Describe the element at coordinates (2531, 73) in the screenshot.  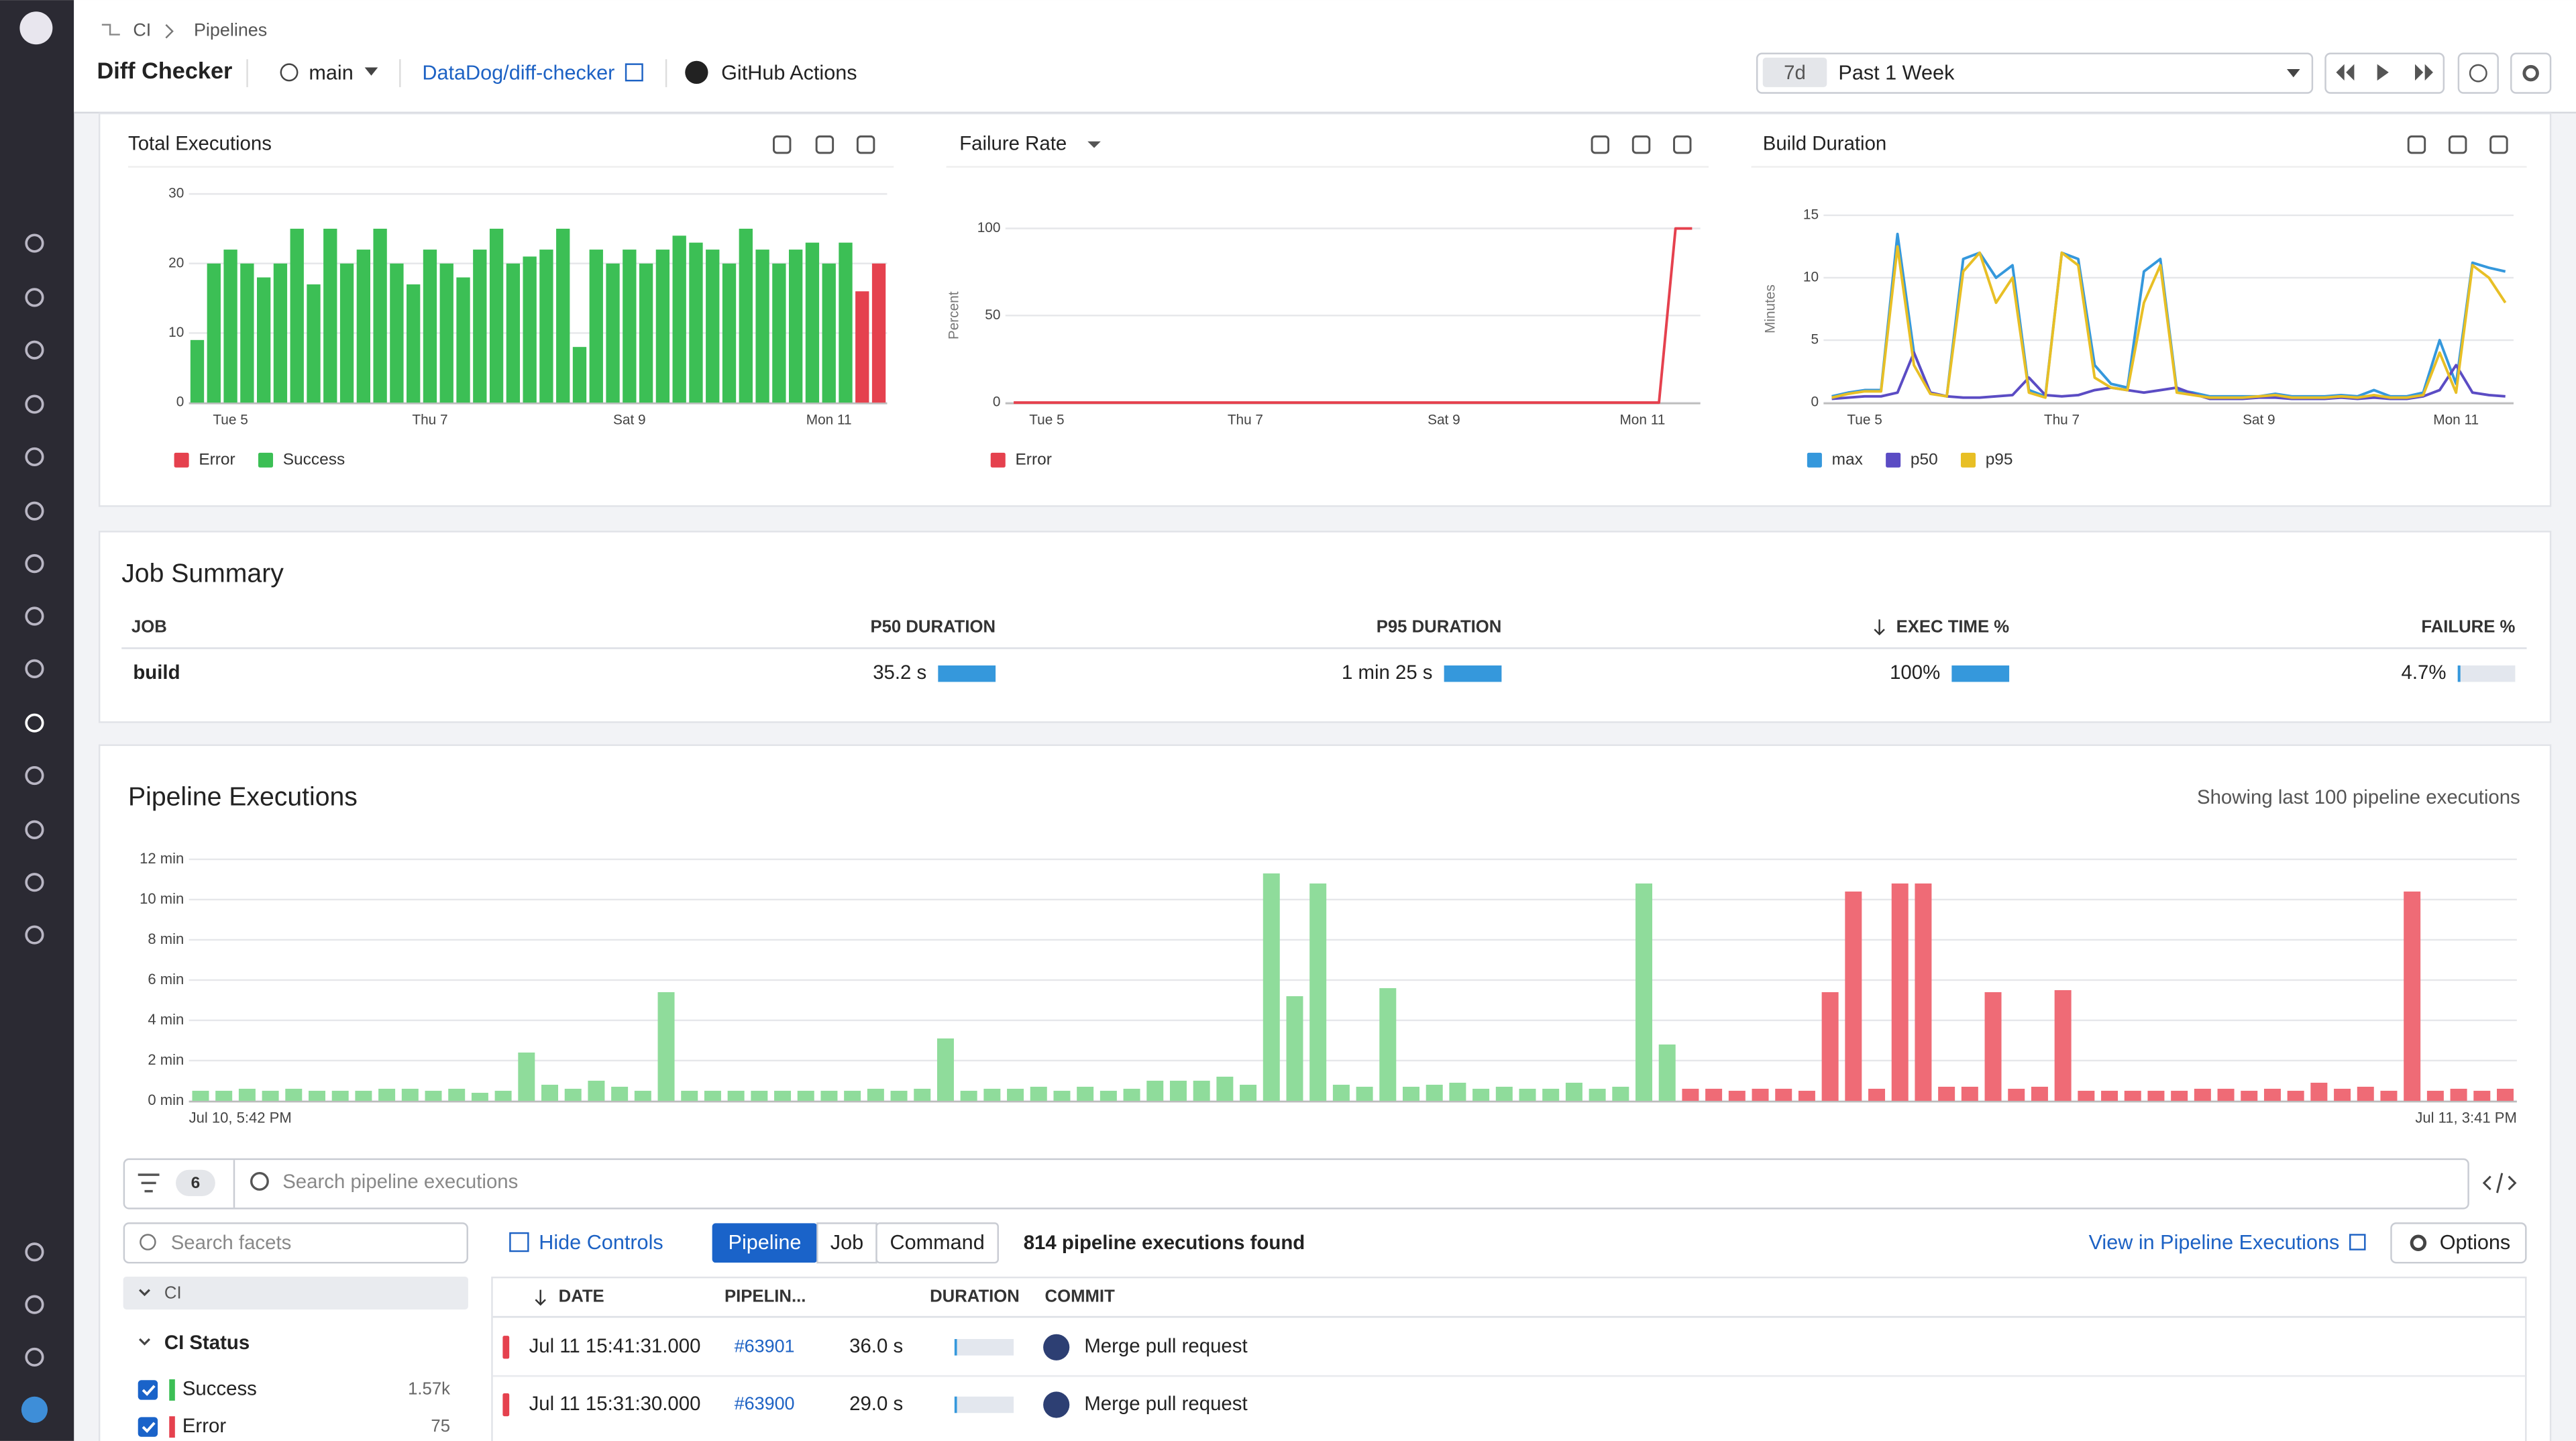
I see `settings-button` at that location.